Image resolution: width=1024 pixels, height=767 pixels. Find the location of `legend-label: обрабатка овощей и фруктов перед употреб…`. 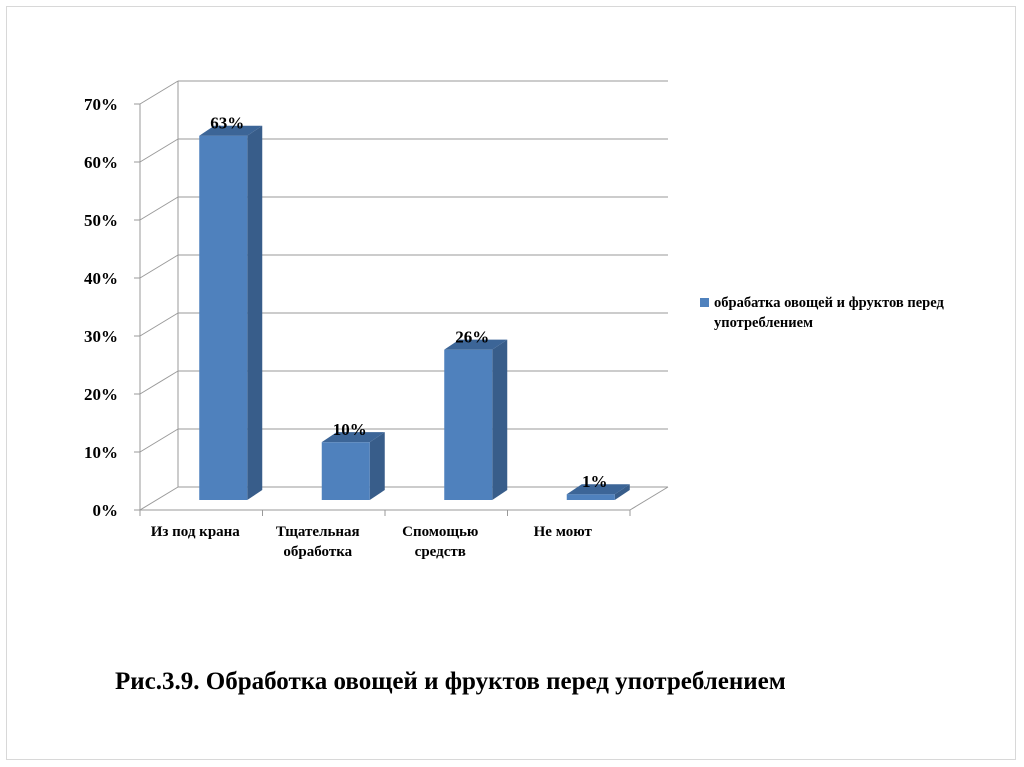

legend-label: обрабатка овощей и фруктов перед употреб… is located at coordinates (829, 313).